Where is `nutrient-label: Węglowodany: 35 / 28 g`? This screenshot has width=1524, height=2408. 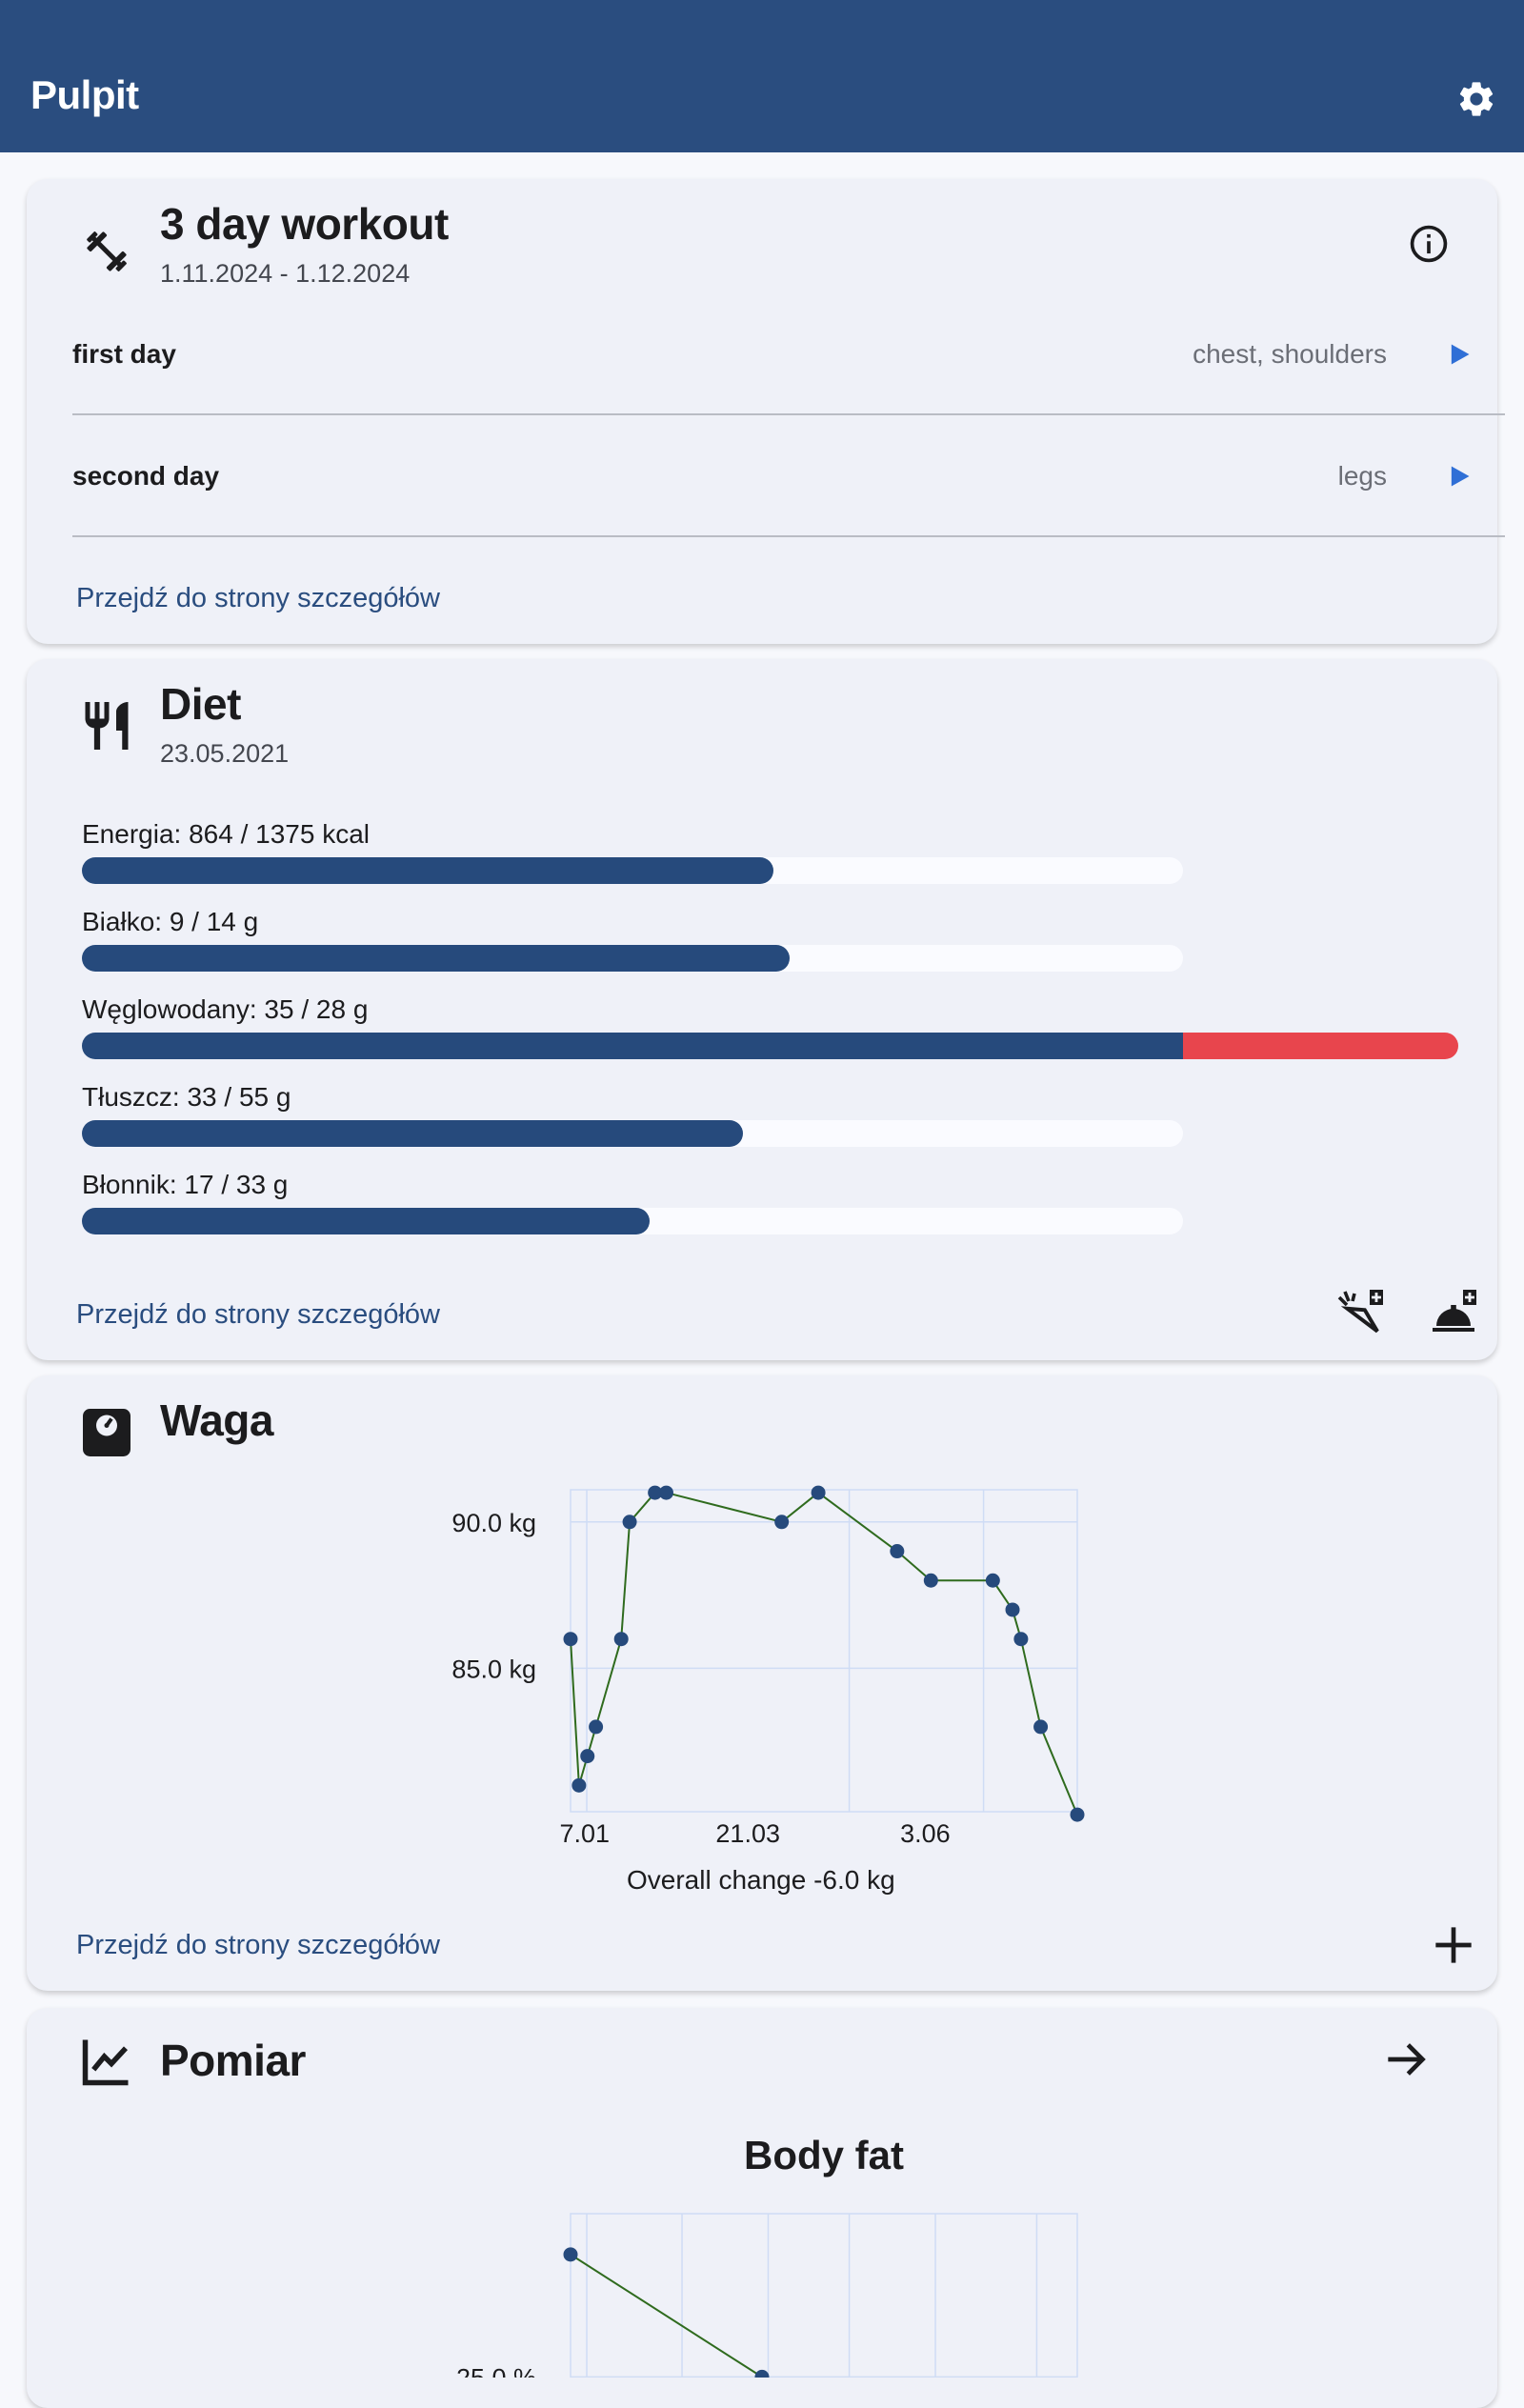 nutrient-label: Węglowodany: 35 / 28 g is located at coordinates (225, 1009).